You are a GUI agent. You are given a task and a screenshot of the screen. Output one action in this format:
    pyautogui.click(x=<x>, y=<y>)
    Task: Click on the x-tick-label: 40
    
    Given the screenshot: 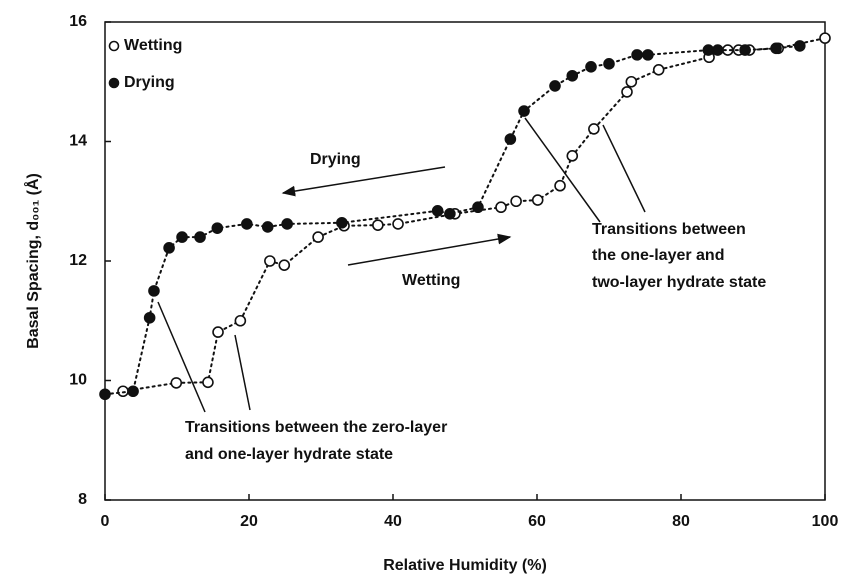 What is the action you would take?
    pyautogui.click(x=393, y=521)
    